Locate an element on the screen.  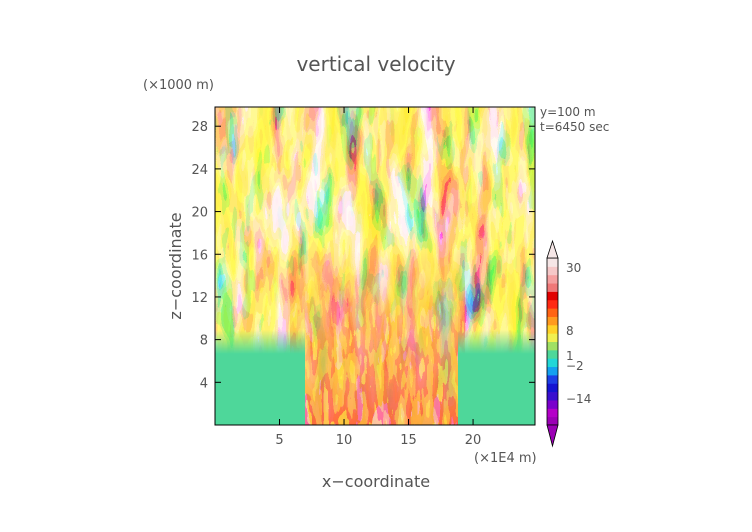
y-tick-label: 28 is located at coordinates (199, 127).